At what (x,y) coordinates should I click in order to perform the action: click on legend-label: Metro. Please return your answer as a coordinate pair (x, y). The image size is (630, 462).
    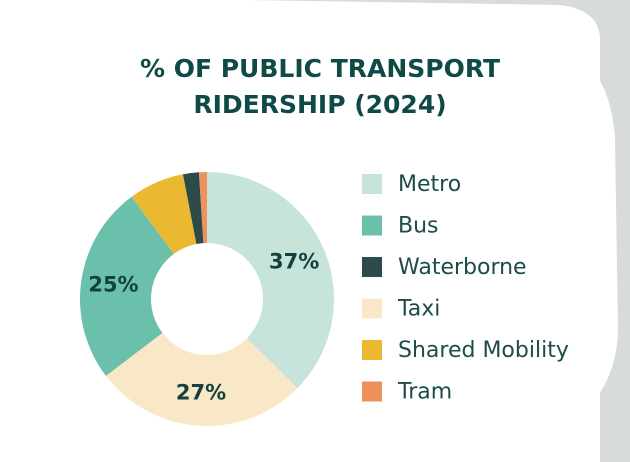
    Looking at the image, I should click on (429, 184).